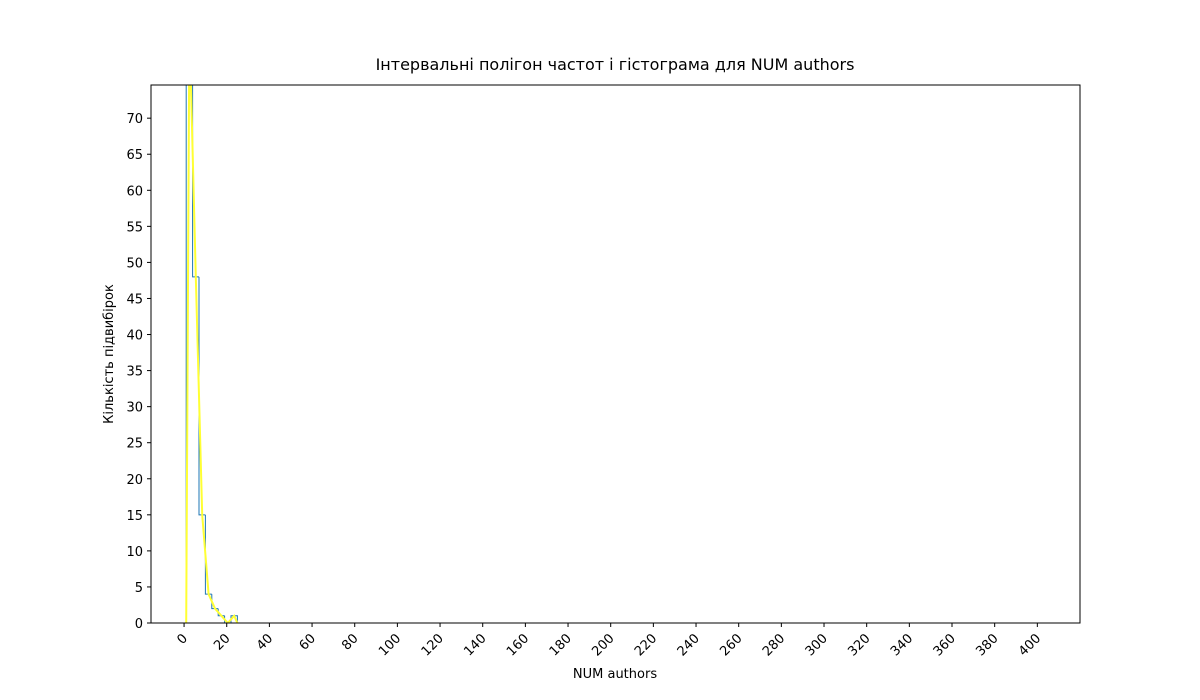 Image resolution: width=1200 pixels, height=700 pixels. What do you see at coordinates (134, 516) in the screenshot?
I see `y-tick-label: 15` at bounding box center [134, 516].